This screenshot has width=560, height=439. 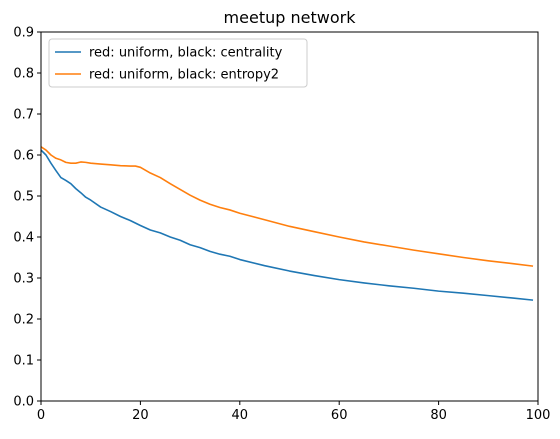 I want to click on x-tick-label: 60, so click(x=339, y=415).